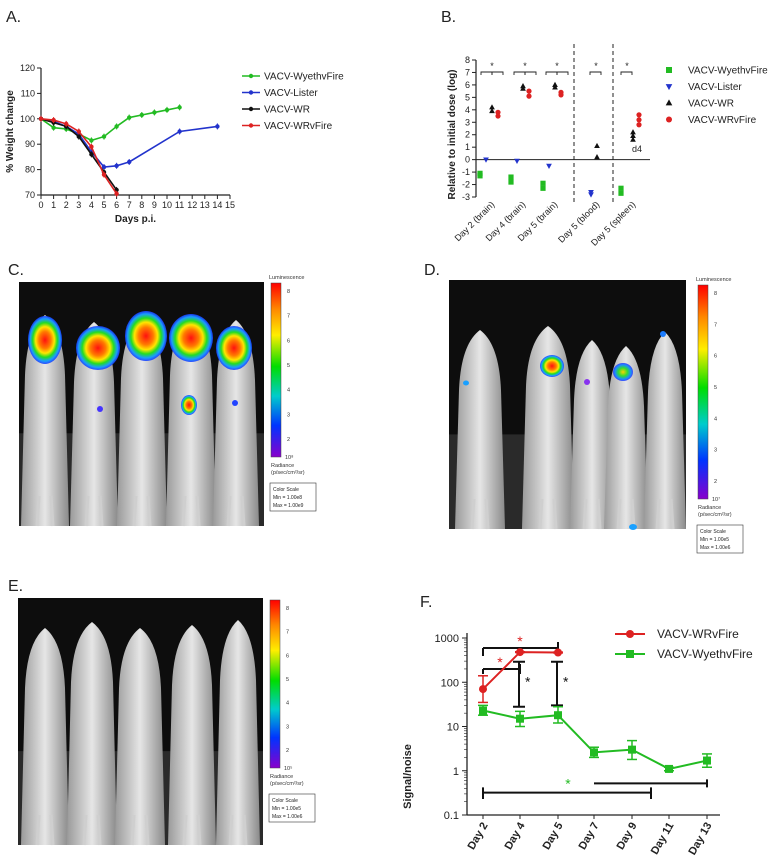 This screenshot has height=862, width=772. Describe the element at coordinates (467, 60) in the screenshot. I see `b-ytick-label: 8` at that location.